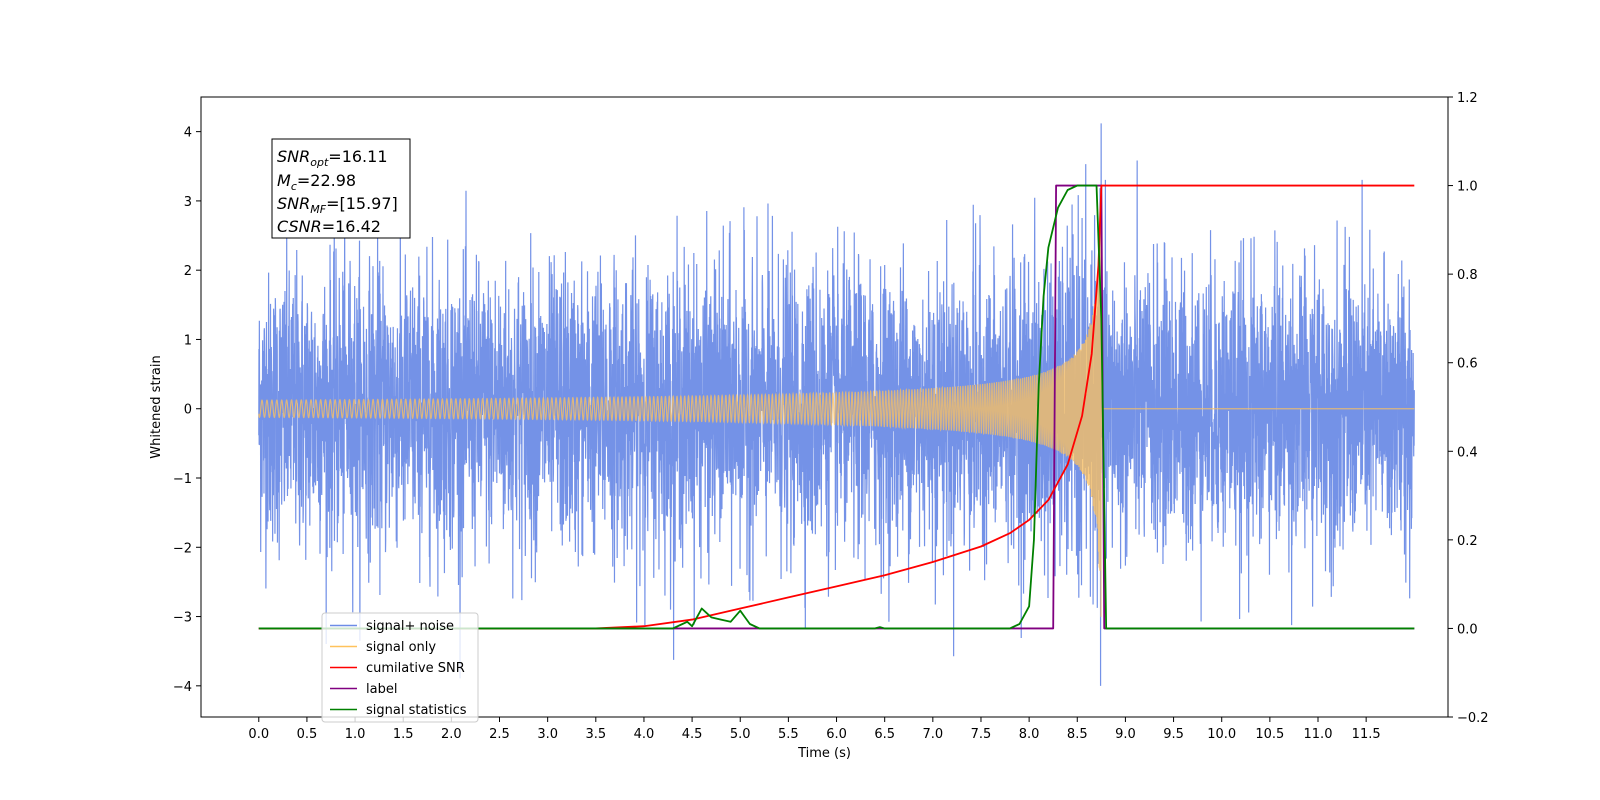 Image resolution: width=1600 pixels, height=800 pixels. I want to click on x-tick-label: 5.0, so click(740, 734).